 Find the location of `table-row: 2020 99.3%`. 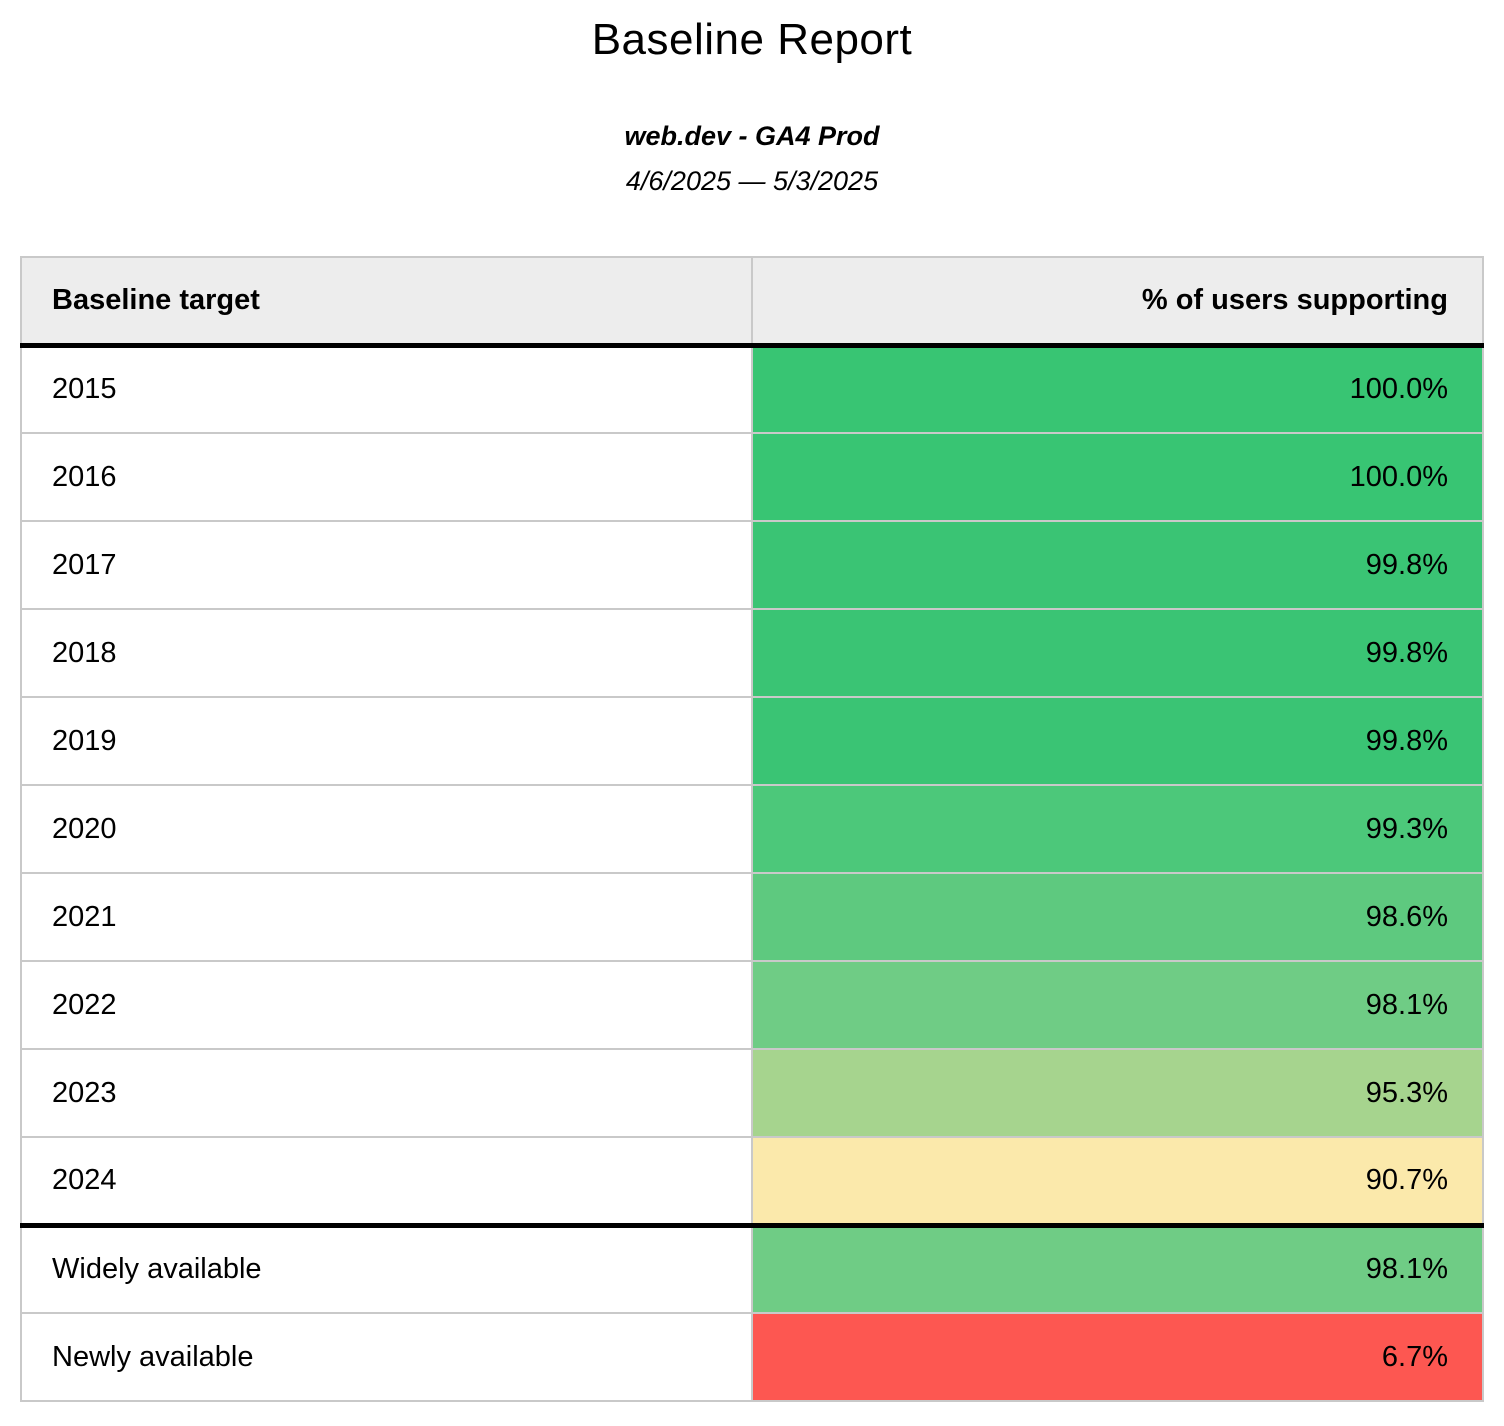

table-row: 2020 99.3% is located at coordinates (752, 829).